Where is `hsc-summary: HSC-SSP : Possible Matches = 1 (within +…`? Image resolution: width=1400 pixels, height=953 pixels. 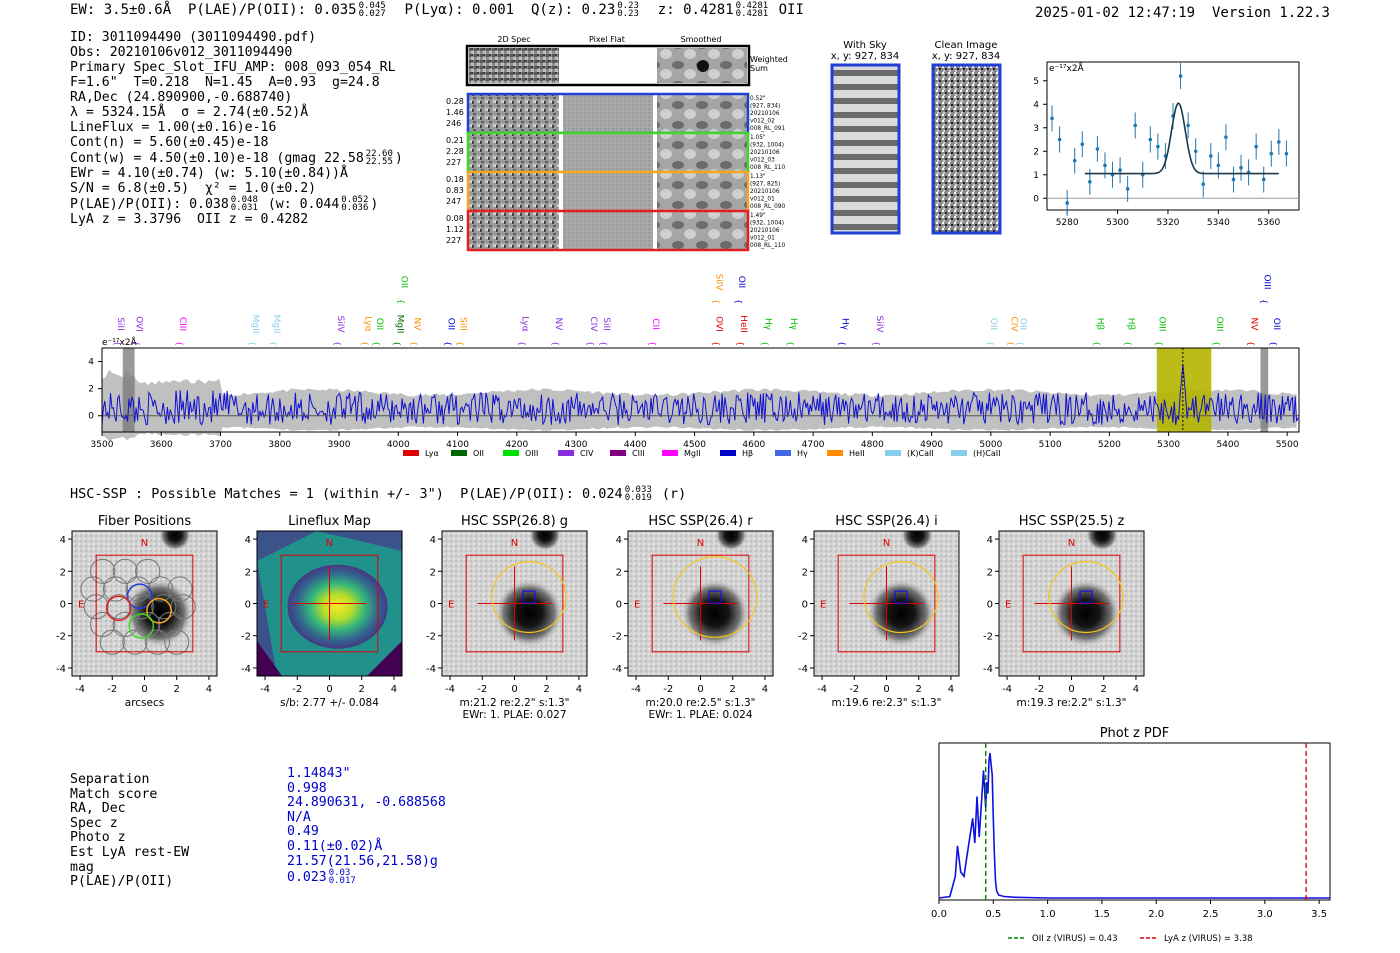 hsc-summary: HSC-SSP : Possible Matches = 1 (within +… is located at coordinates (378, 494).